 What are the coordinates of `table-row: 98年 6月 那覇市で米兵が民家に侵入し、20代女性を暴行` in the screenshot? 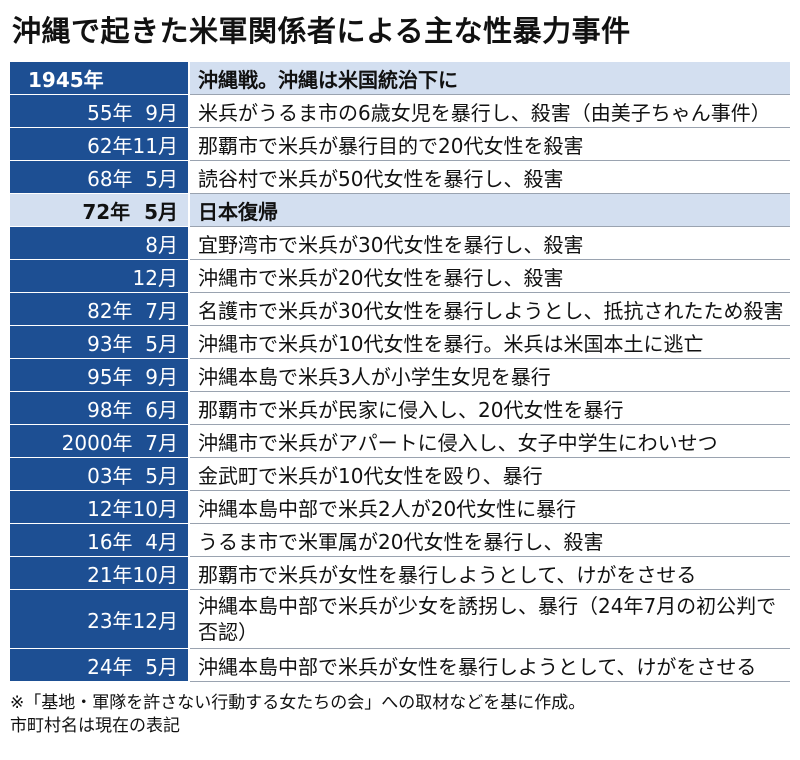 It's located at (400, 408).